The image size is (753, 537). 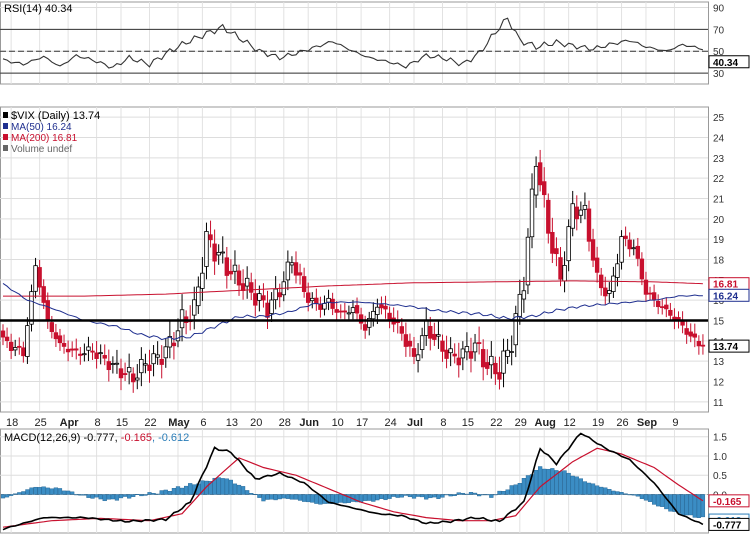 What do you see at coordinates (70, 423) in the screenshot?
I see `date-tick-label: Apr` at bounding box center [70, 423].